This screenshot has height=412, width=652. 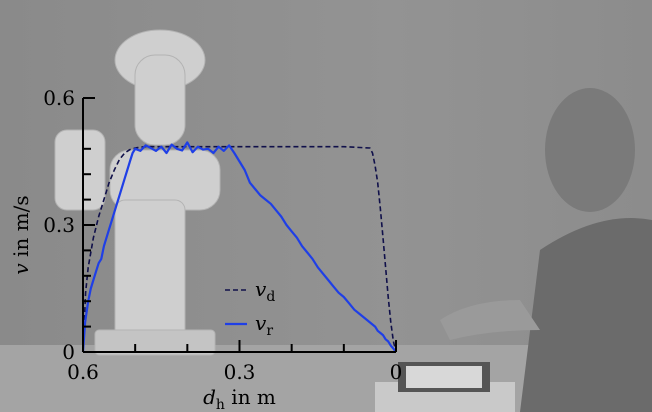 I want to click on legend: vd vr, so click(x=250, y=308).